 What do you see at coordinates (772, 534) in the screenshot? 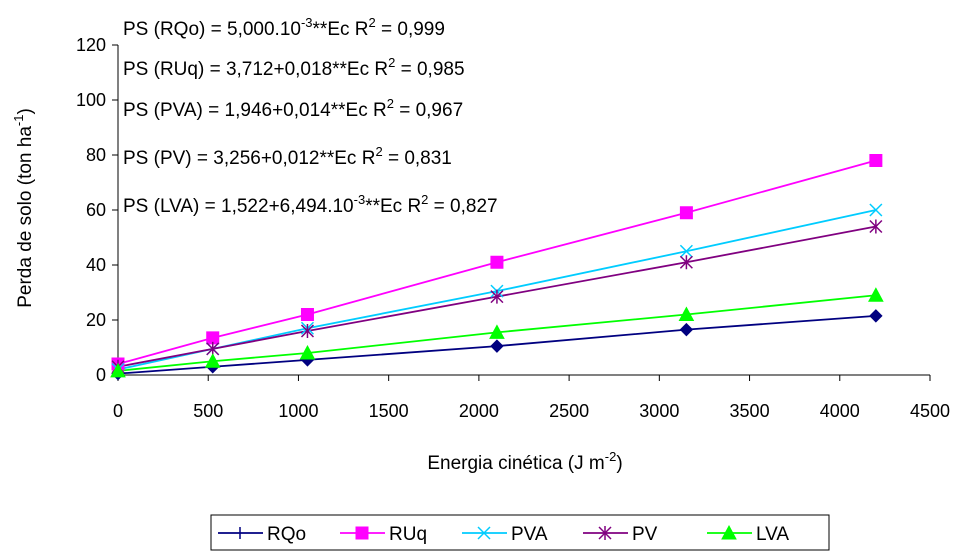
I see `legend-label-lva: LVA` at bounding box center [772, 534].